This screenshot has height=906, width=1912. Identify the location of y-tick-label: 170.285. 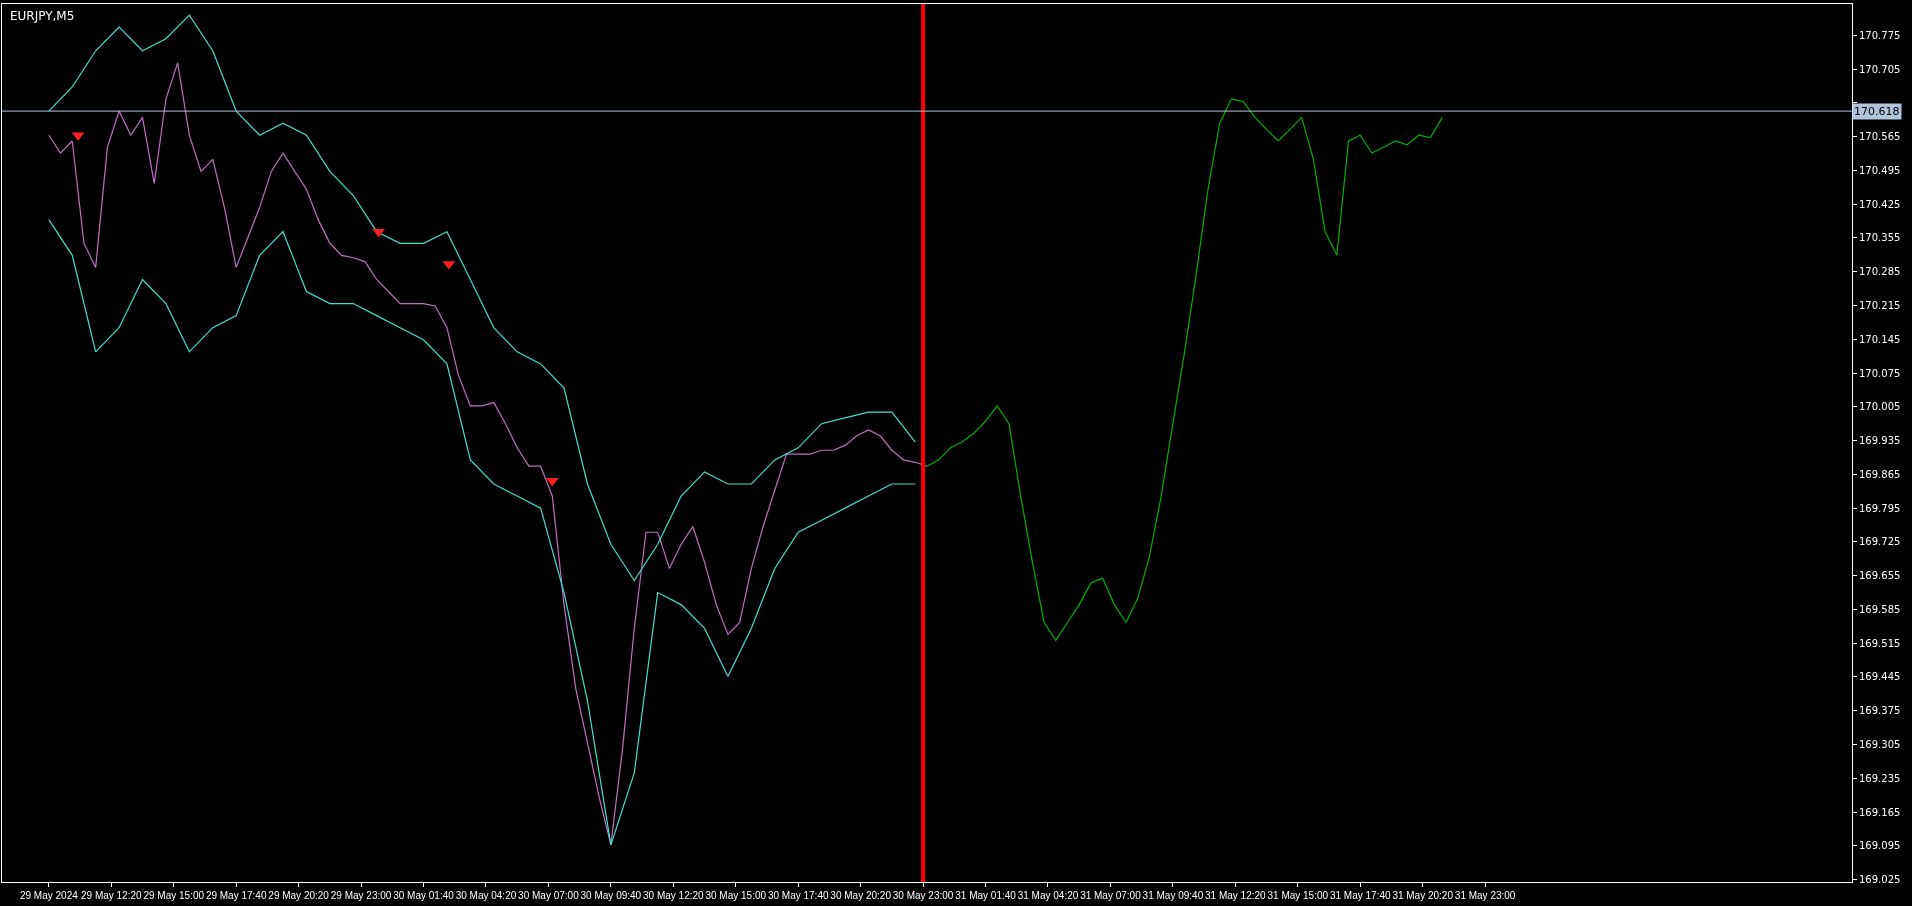
(1880, 272).